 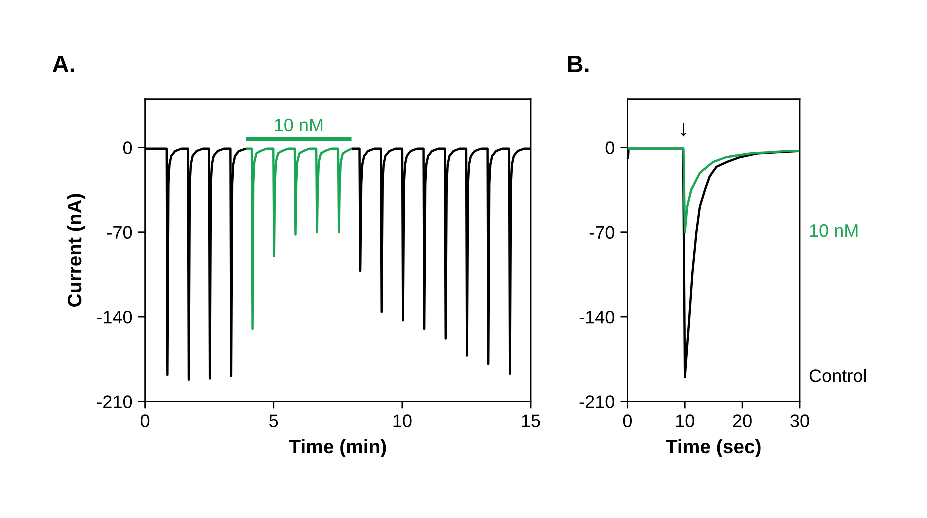 I want to click on x-tick-label: 30, so click(x=800, y=421).